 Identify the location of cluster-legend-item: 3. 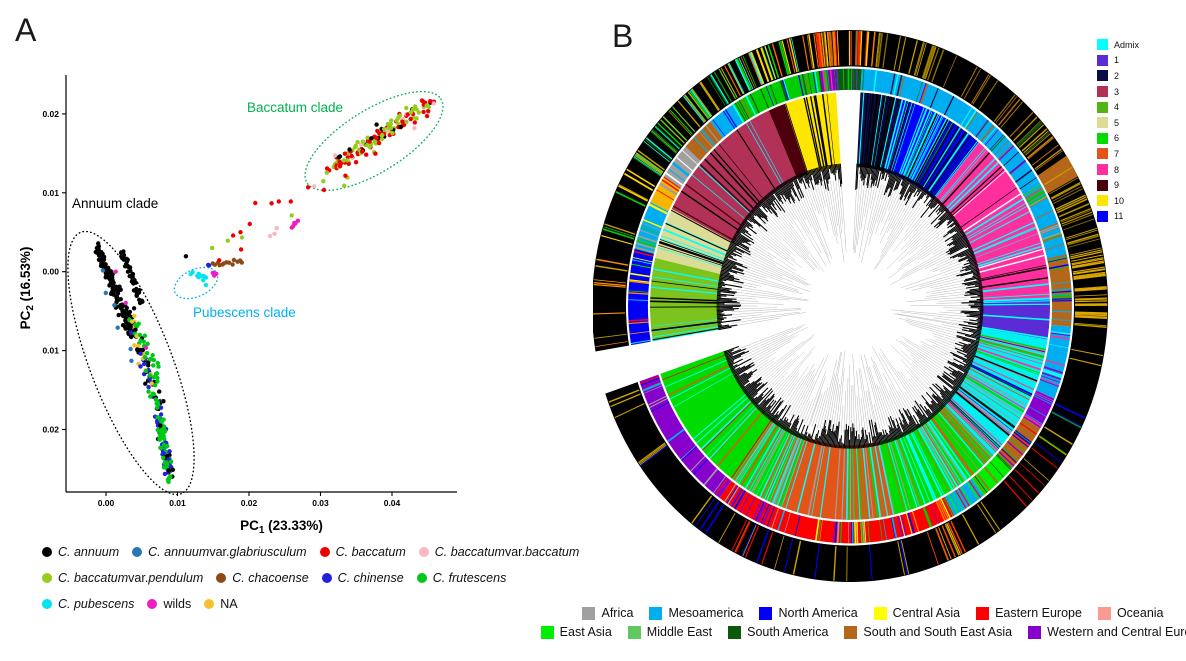
(1118, 92).